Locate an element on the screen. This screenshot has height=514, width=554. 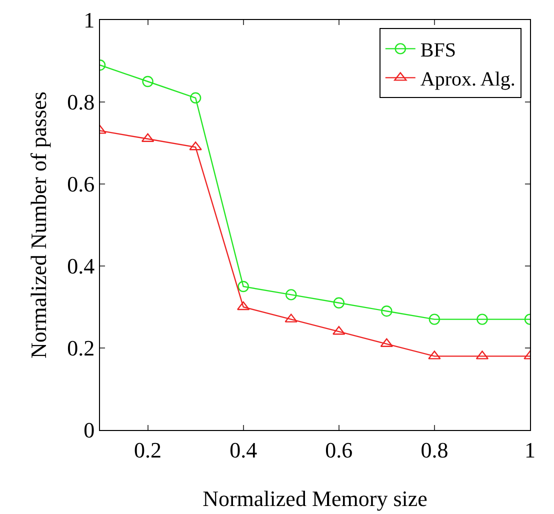
x-tick-label: 0.2 is located at coordinates (148, 449).